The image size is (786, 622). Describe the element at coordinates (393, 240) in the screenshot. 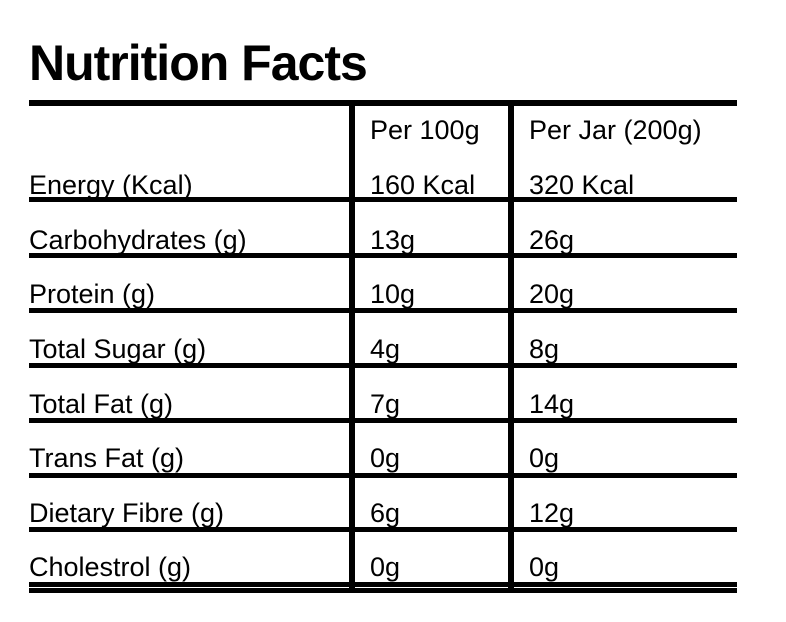

I see `value-per-100g: 13g` at that location.